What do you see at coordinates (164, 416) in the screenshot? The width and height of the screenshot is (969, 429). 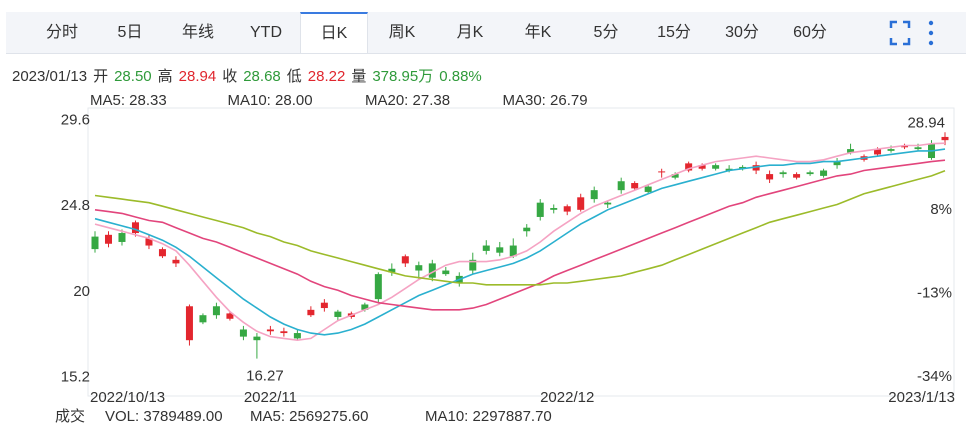 I see `volume-item: VOL: 3789489.00` at bounding box center [164, 416].